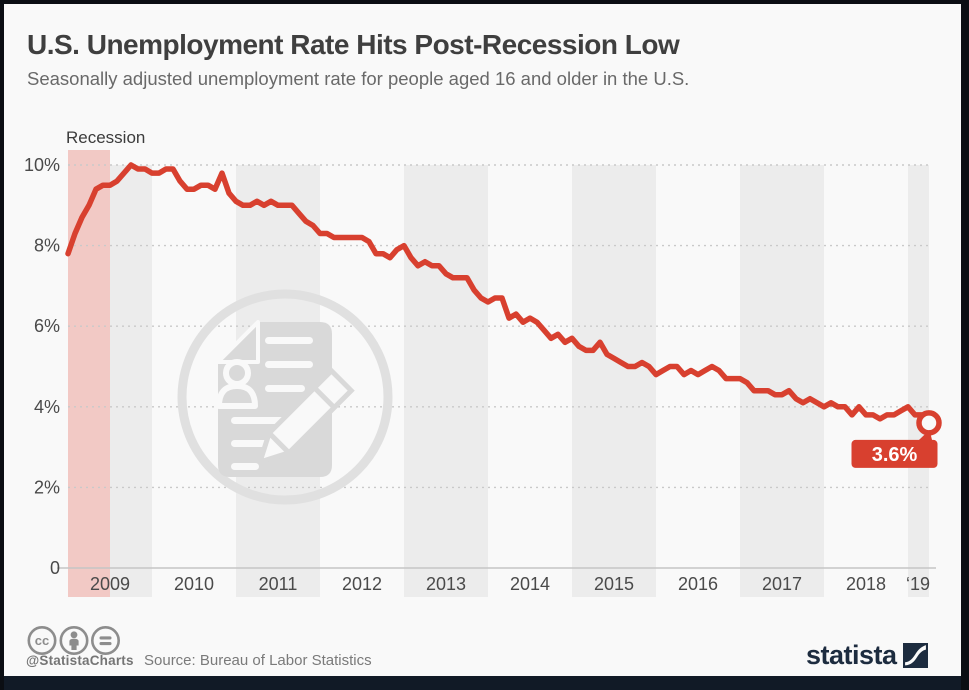 The image size is (969, 690). What do you see at coordinates (614, 584) in the screenshot?
I see `x-tick-label: 2015` at bounding box center [614, 584].